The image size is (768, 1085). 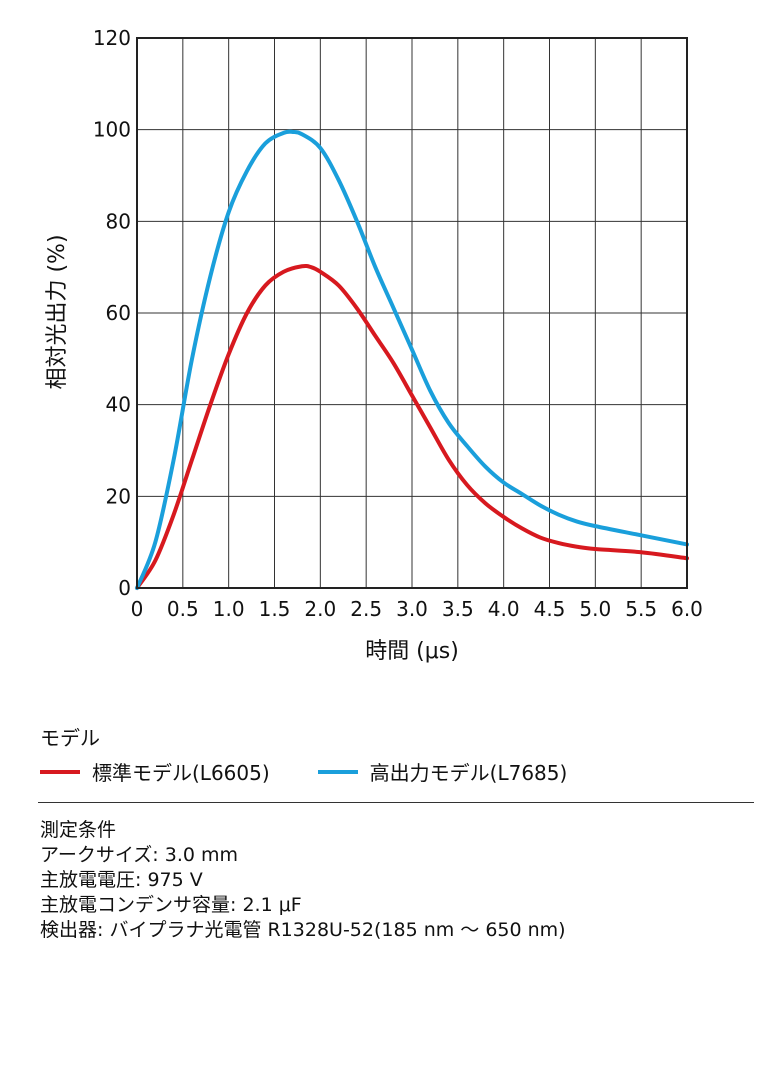 What do you see at coordinates (171, 905) in the screenshot?
I see `condition-capacitance: 主放電コンデンサ容量: 2.1 μF` at bounding box center [171, 905].